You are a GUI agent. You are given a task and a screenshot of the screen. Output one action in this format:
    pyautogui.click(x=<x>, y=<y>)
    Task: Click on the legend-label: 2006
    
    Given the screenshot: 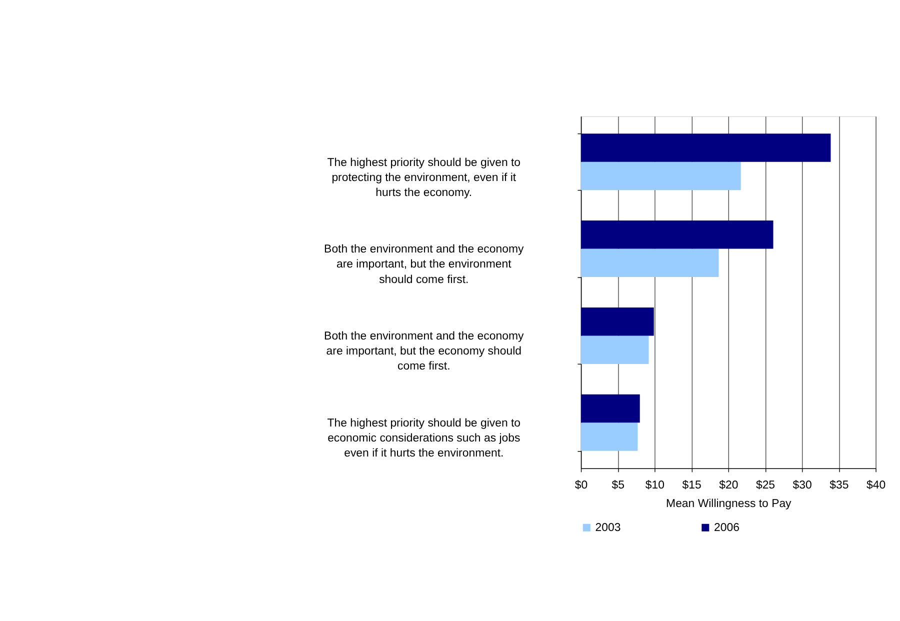 What is the action you would take?
    pyautogui.click(x=727, y=528)
    